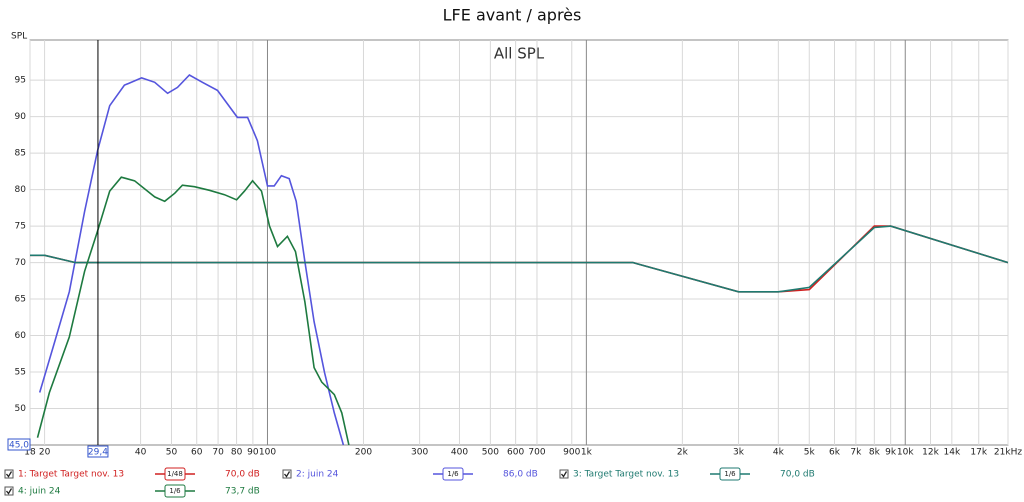 The image size is (1024, 502). Describe the element at coordinates (20, 300) in the screenshot. I see `y-tick-label: 65` at that location.